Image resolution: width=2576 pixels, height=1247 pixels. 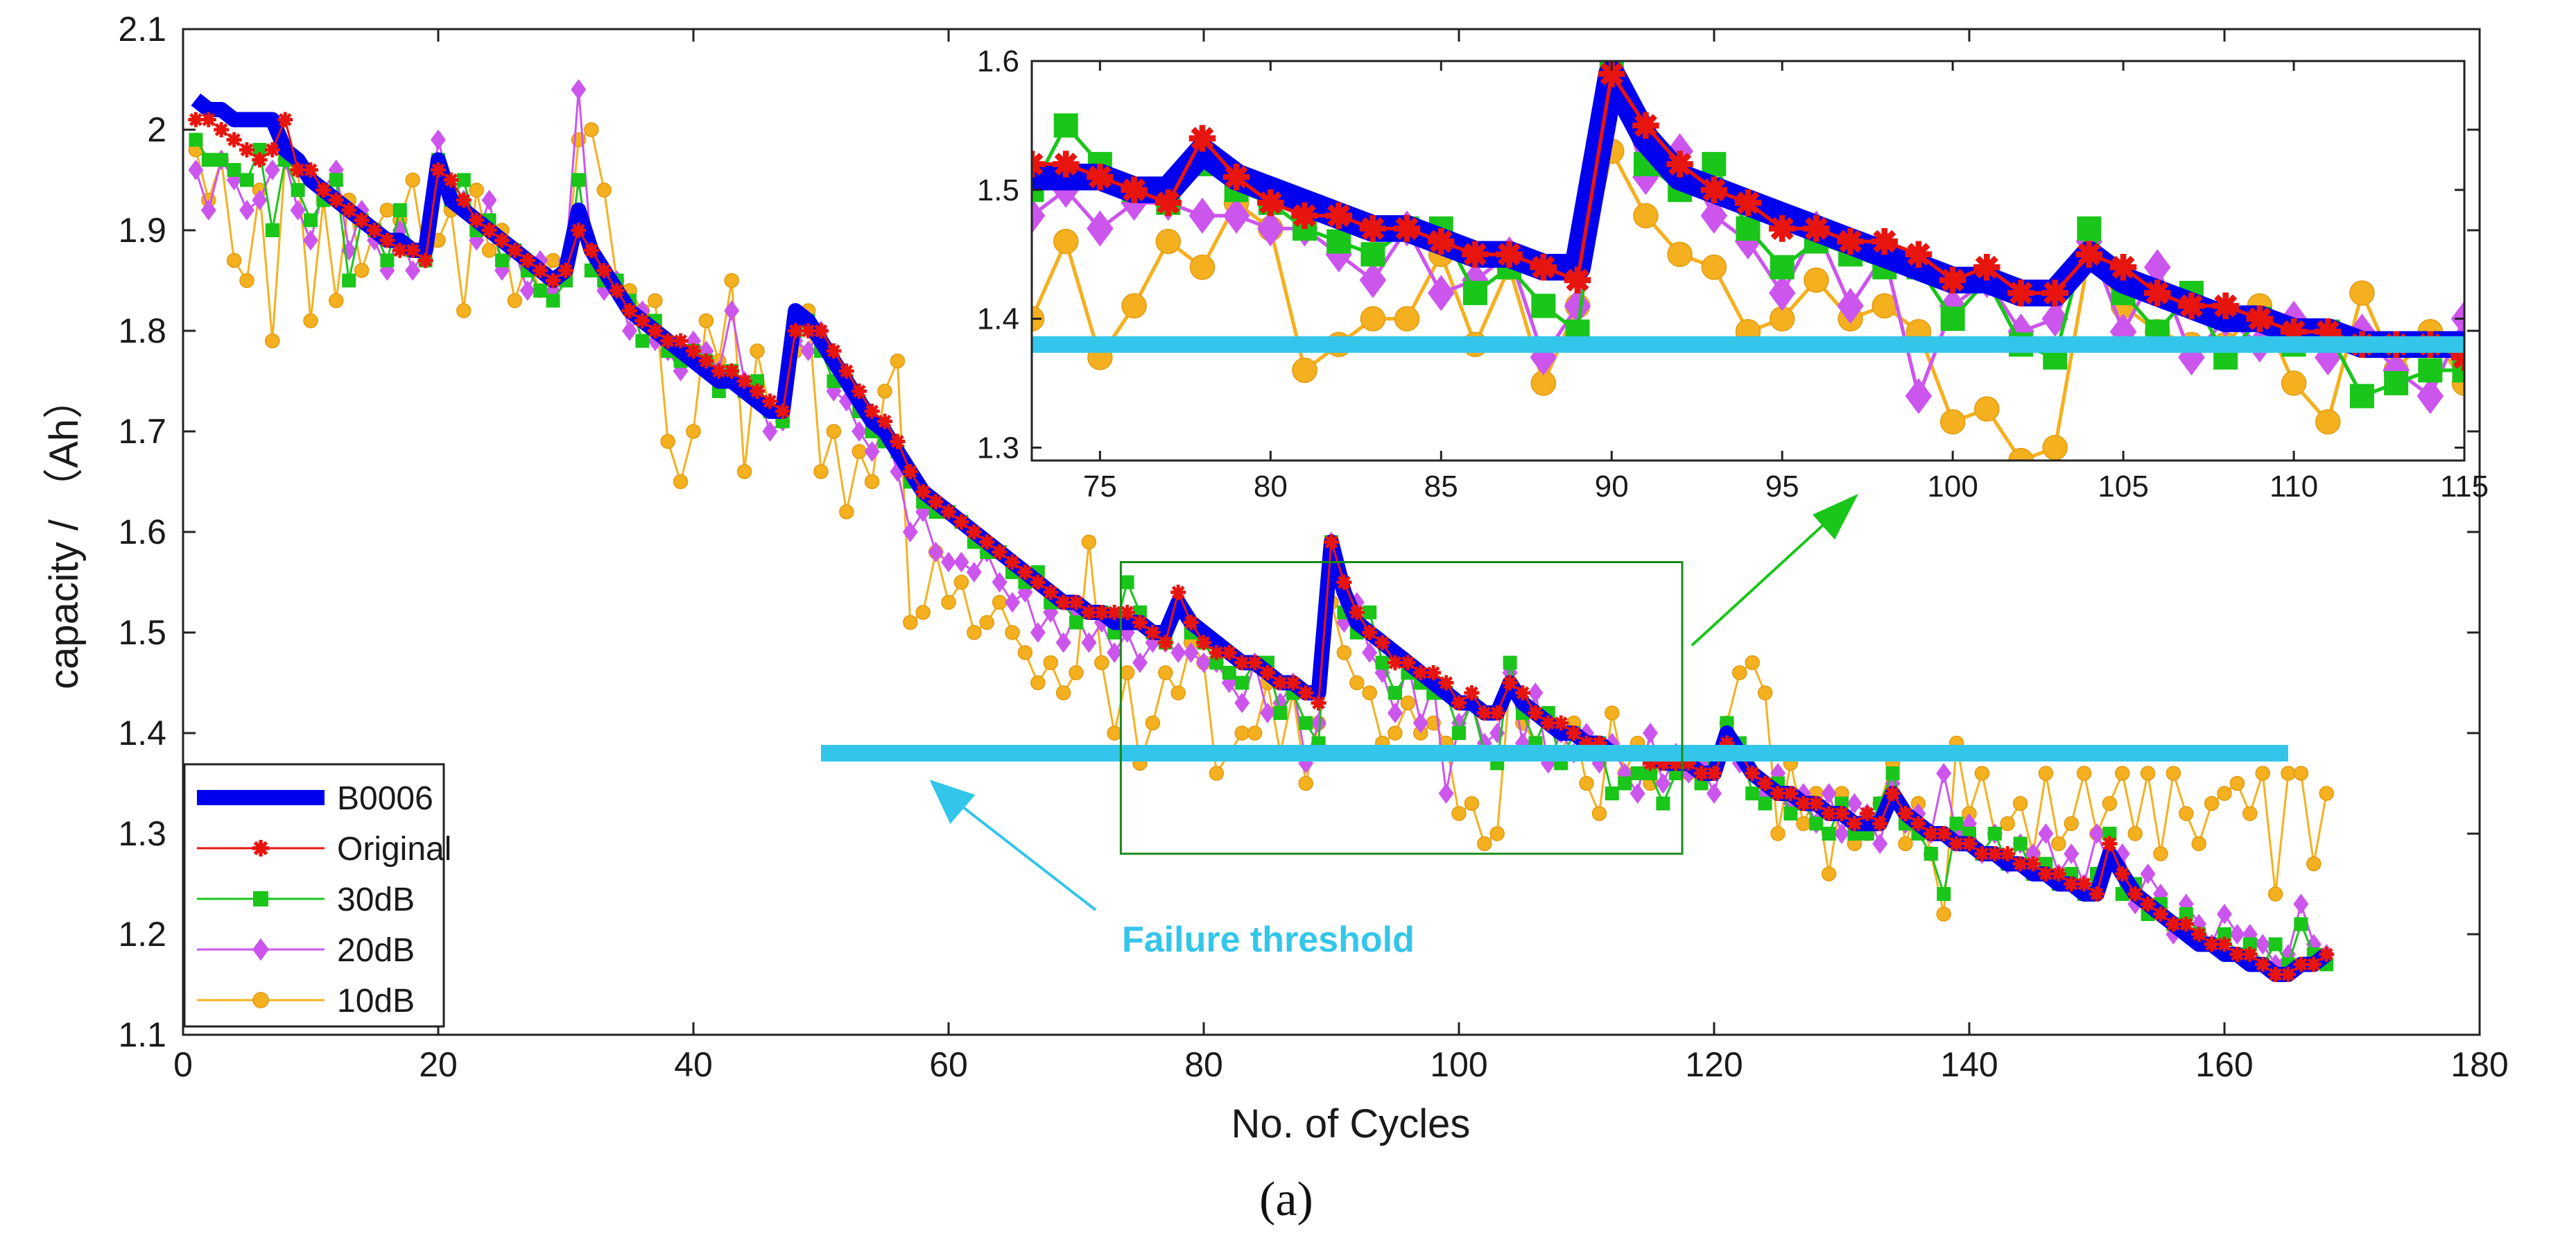 I want to click on zoom-arrow, so click(x=1765, y=578).